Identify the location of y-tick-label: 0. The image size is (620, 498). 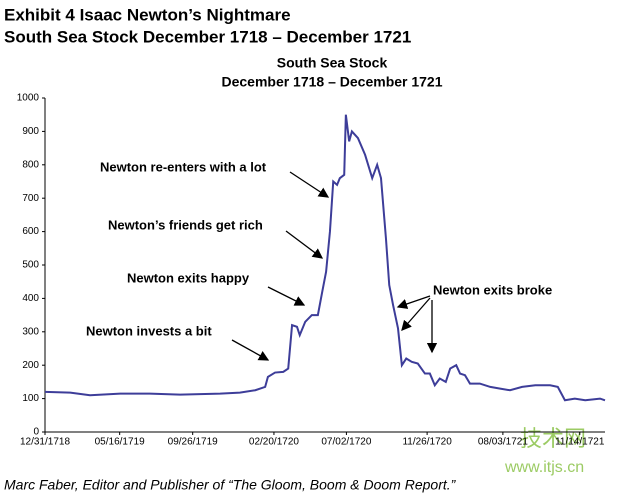
(36, 432).